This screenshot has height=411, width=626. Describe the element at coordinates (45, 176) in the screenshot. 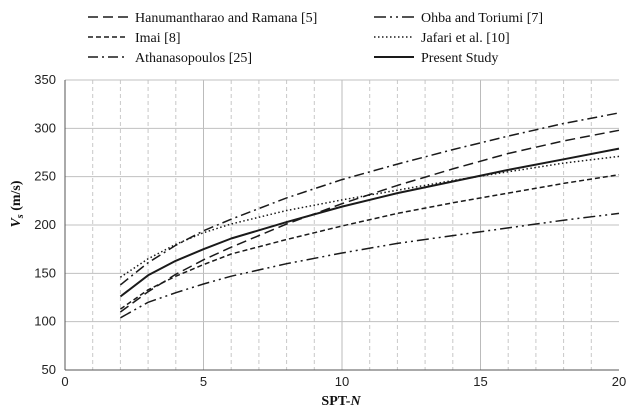

I see `y-tick-label: 250` at that location.